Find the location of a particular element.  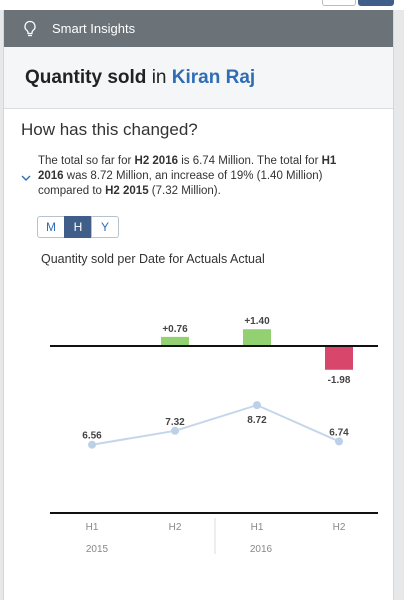

insight-period: H2 2016 is located at coordinates (156, 161).